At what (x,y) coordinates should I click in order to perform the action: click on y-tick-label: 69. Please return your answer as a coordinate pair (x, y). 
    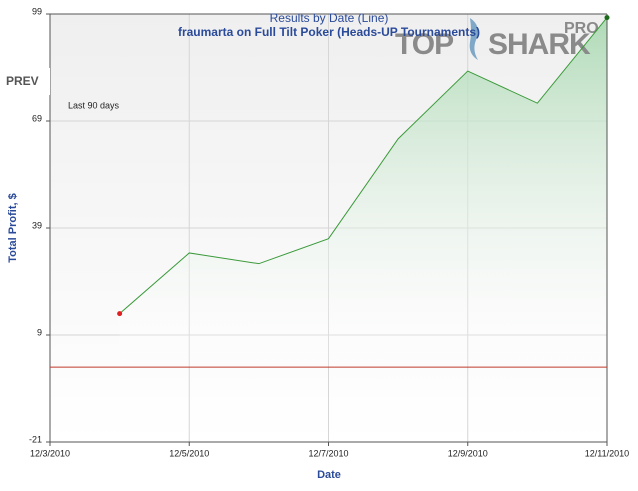
    Looking at the image, I should click on (37, 118).